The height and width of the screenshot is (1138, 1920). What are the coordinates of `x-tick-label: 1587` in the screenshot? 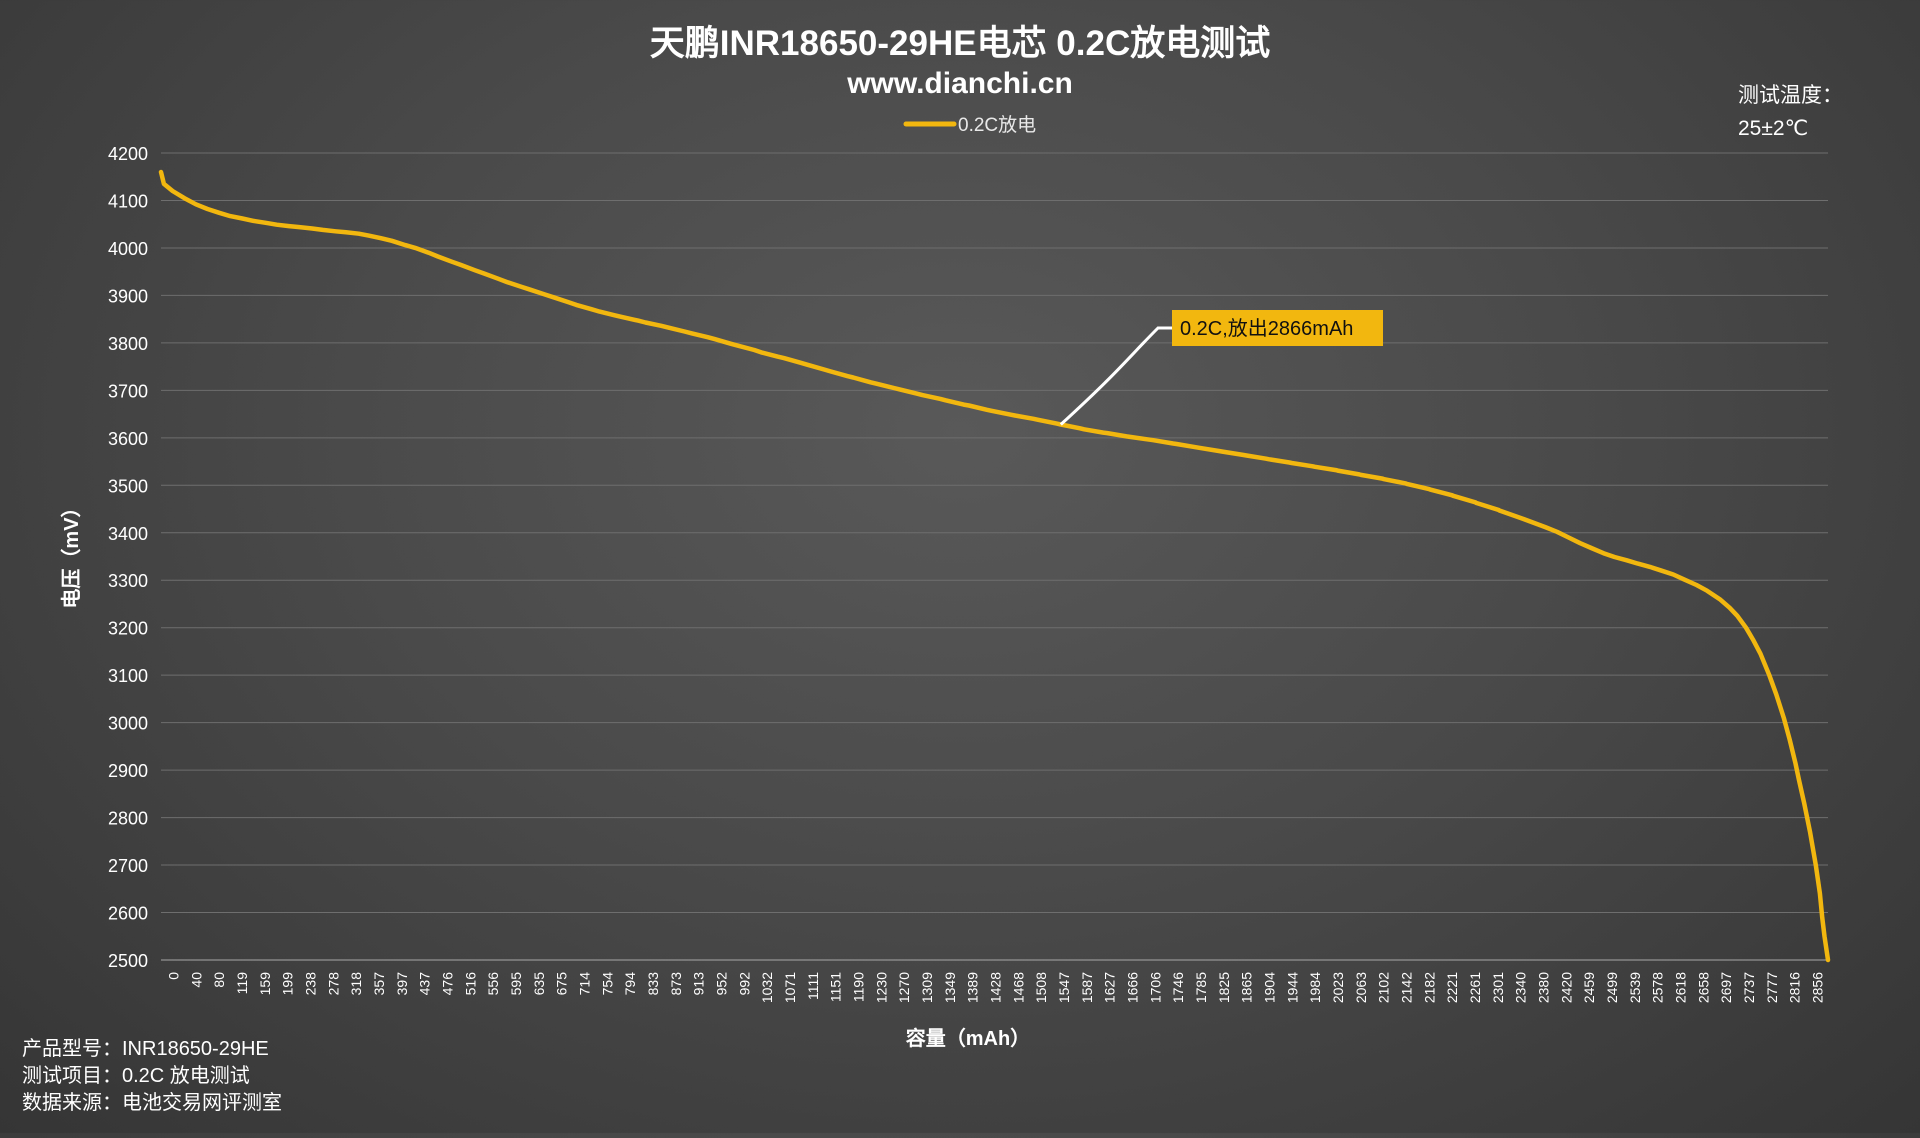 It's located at (1087, 987).